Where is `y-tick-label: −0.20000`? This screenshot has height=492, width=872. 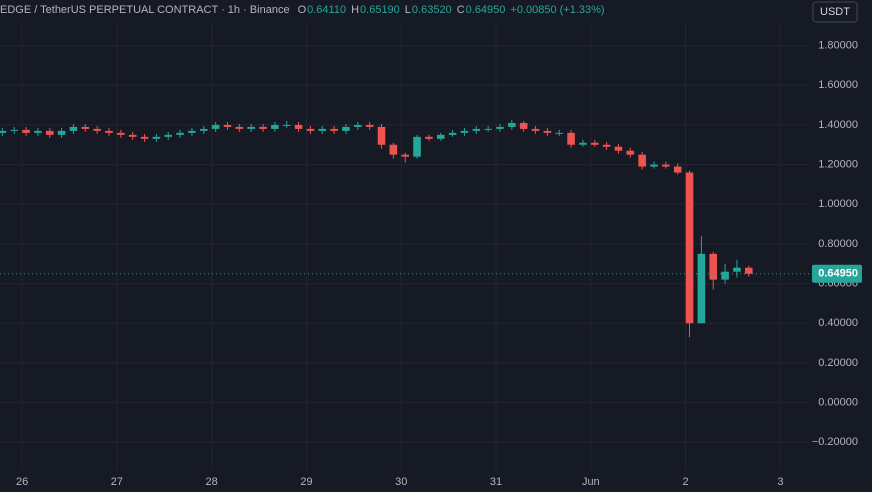
y-tick-label: −0.20000 is located at coordinates (835, 442).